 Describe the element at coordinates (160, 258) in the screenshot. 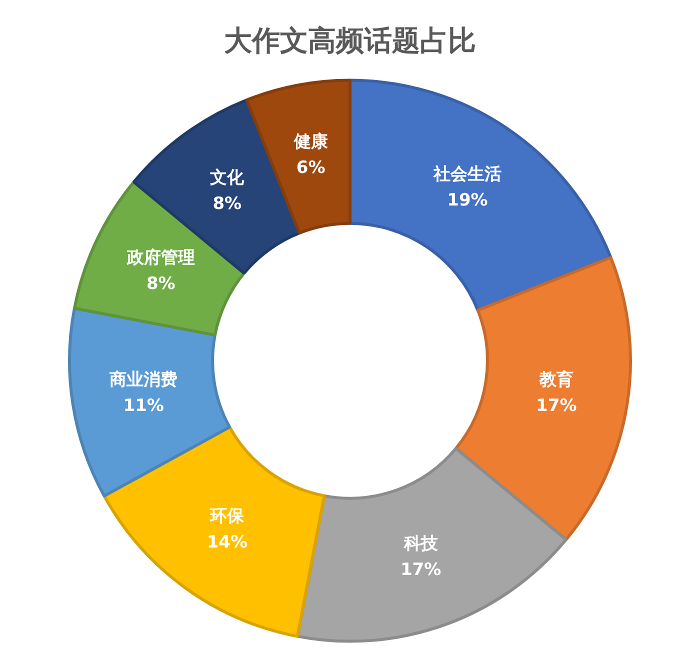

I see `slice-label: 政府管理` at that location.